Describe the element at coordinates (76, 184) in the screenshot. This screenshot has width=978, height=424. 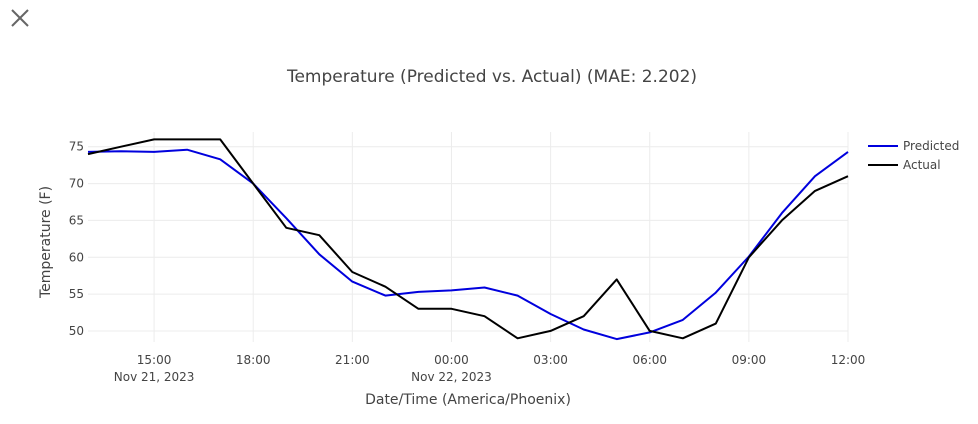
I see `y-tick-label: 70` at that location.